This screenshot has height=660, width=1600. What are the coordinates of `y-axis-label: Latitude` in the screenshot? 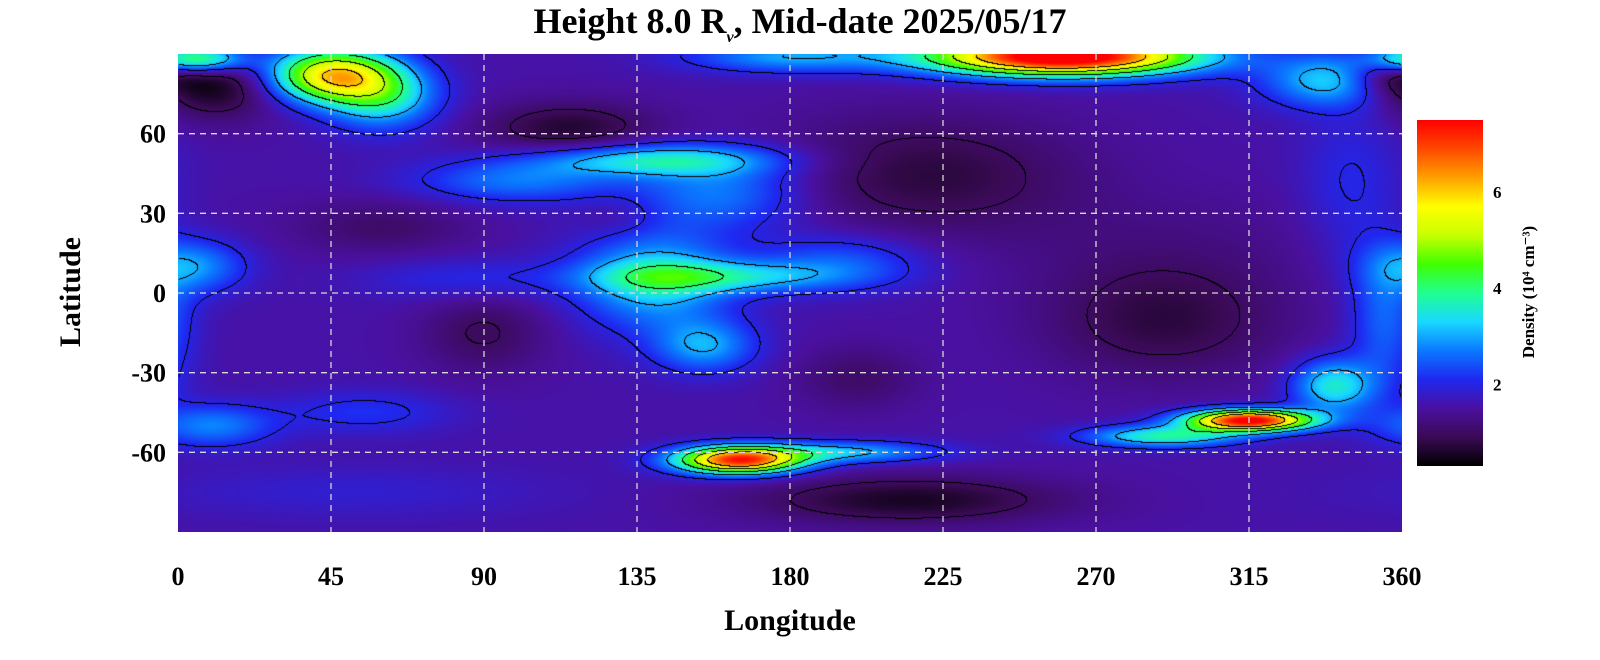 It's located at (70, 292).